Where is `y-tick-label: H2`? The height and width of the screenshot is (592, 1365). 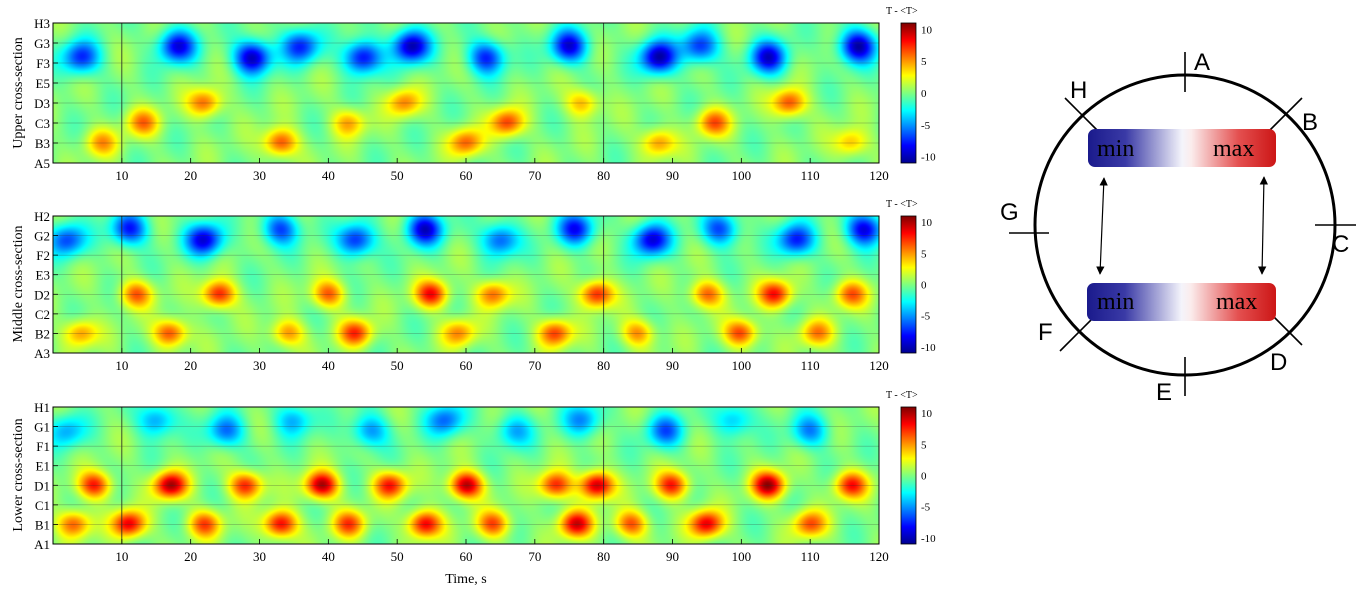 y-tick-label: H2 is located at coordinates (42, 216).